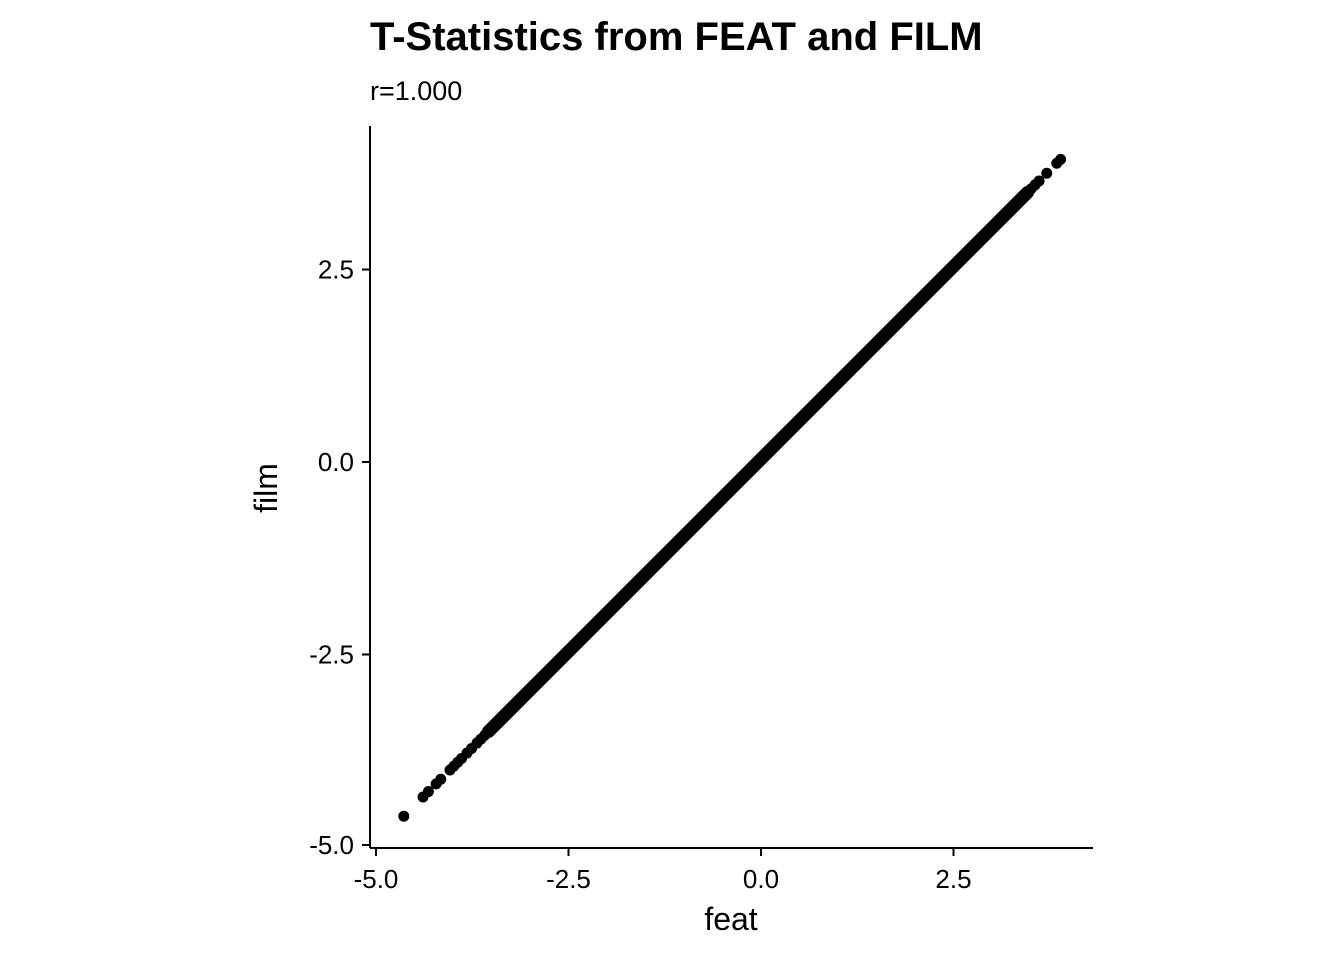  Describe the element at coordinates (663, 871) in the screenshot. I see `x-axis-ticks: -5.0 -2.5 0.0 2.5` at that location.